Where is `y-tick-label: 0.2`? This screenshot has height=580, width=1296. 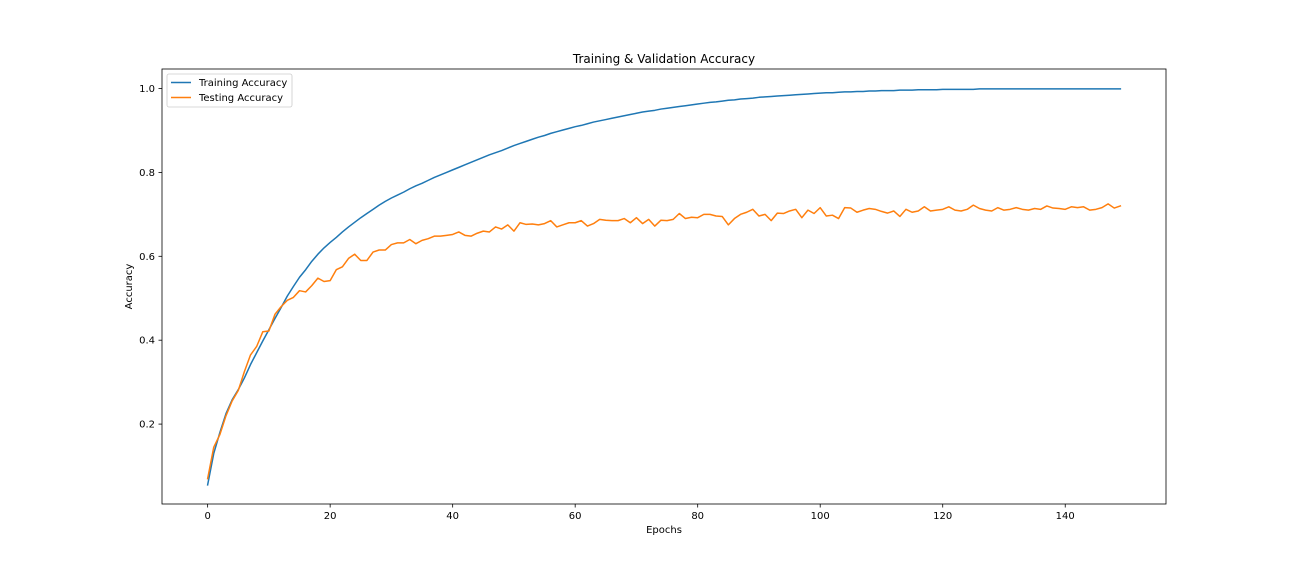 y-tick-label: 0.2 is located at coordinates (147, 425).